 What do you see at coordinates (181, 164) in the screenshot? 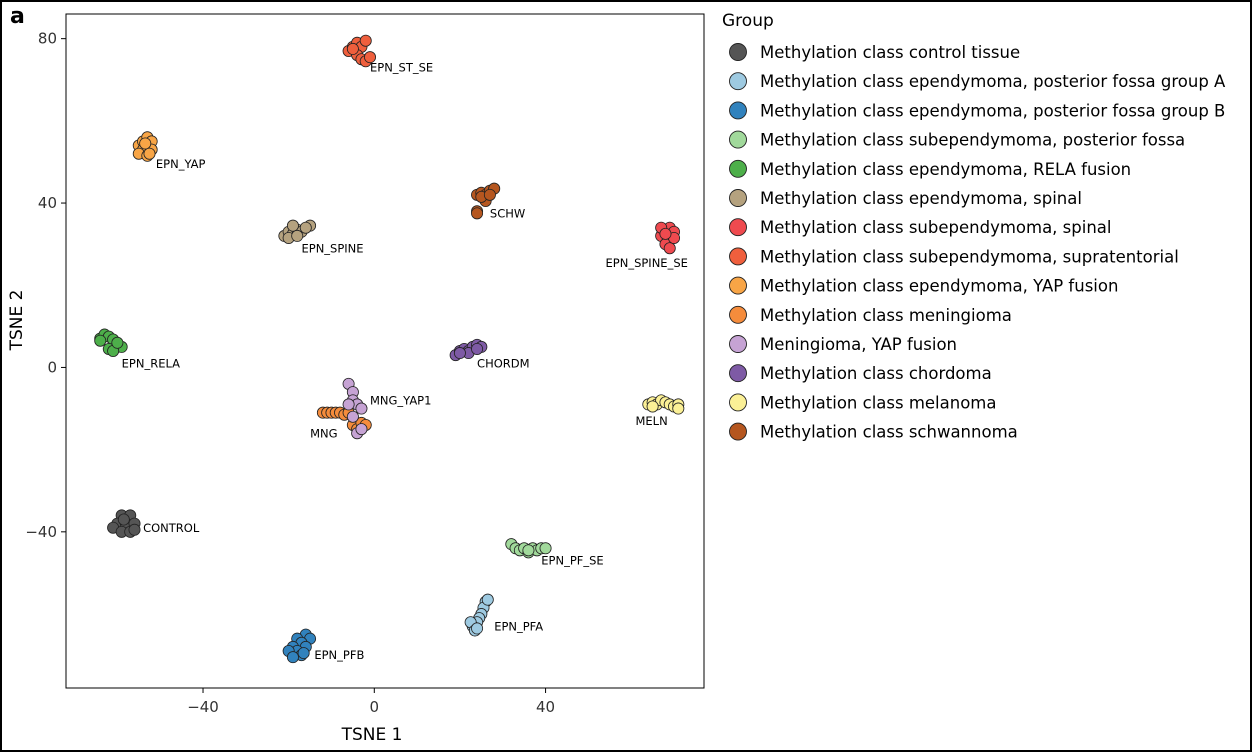
I see `cluster-label: EPN_YAP` at bounding box center [181, 164].